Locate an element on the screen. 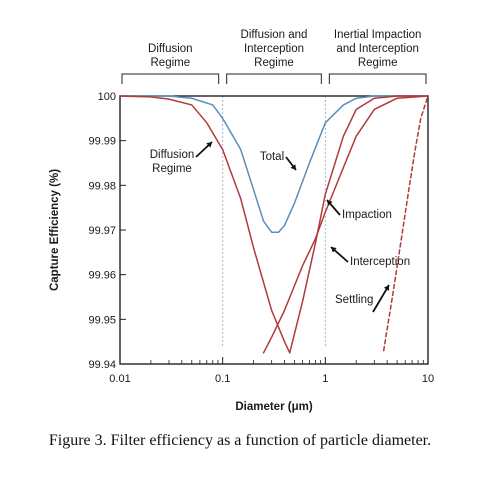 Image resolution: width=480 pixels, height=477 pixels. x-axis-label: Diameter (μm) is located at coordinates (274, 407).